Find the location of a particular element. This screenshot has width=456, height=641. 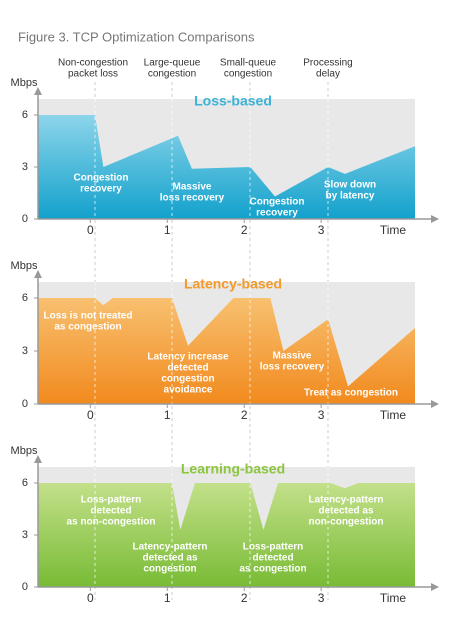

column-header: Non-congestion is located at coordinates (93, 63).